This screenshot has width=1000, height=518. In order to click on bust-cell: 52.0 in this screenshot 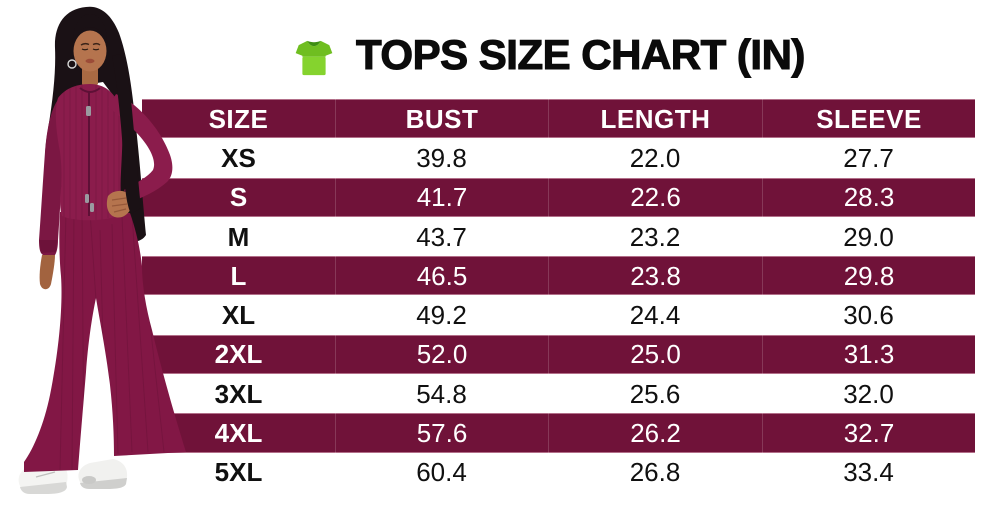, I will do `click(441, 354)`.